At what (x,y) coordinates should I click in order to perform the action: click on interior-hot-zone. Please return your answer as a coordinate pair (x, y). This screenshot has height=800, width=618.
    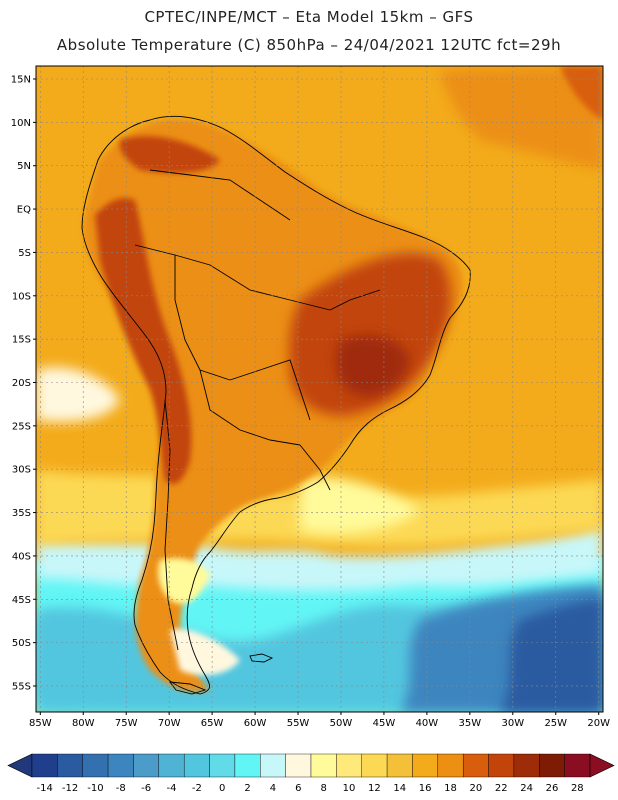
    Looking at the image, I should click on (370, 334).